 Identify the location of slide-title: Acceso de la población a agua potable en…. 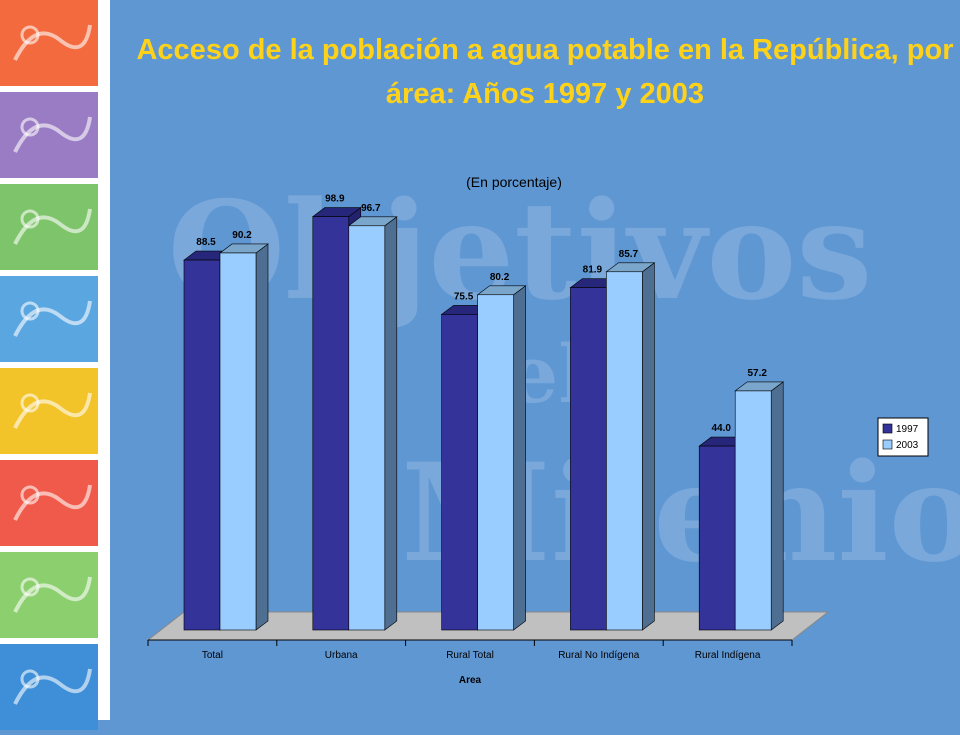
(545, 72).